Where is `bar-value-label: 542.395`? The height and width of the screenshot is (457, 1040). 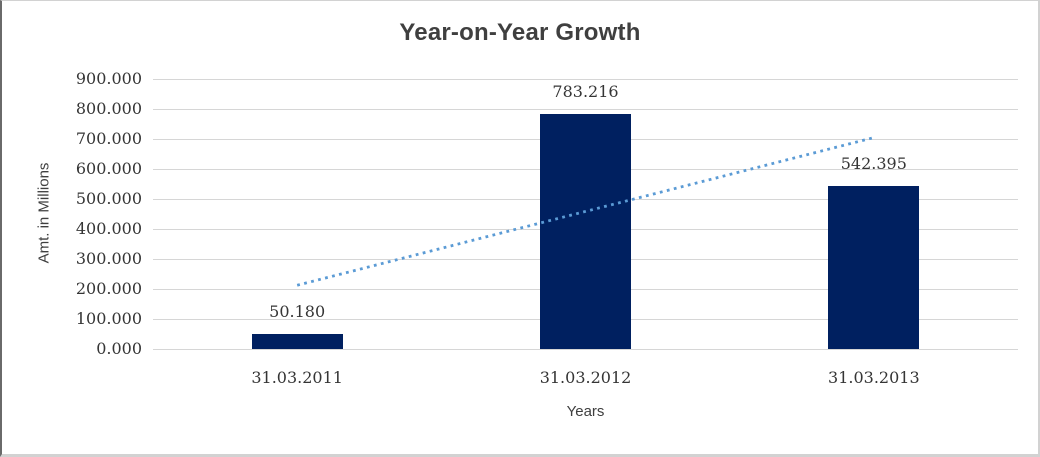
bar-value-label: 542.395 is located at coordinates (873, 164).